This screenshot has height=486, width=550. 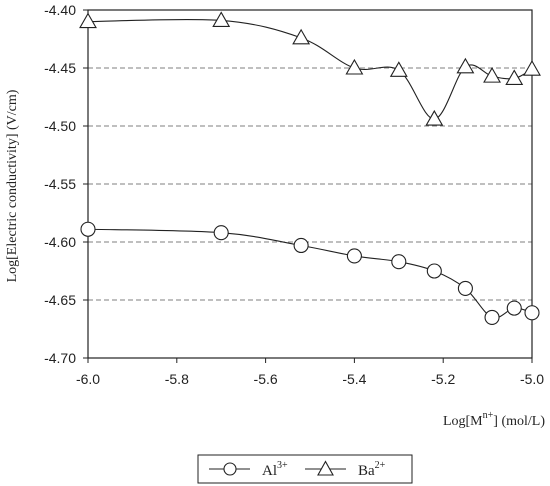 I want to click on legend-label-al: Al3+, so click(x=275, y=469).